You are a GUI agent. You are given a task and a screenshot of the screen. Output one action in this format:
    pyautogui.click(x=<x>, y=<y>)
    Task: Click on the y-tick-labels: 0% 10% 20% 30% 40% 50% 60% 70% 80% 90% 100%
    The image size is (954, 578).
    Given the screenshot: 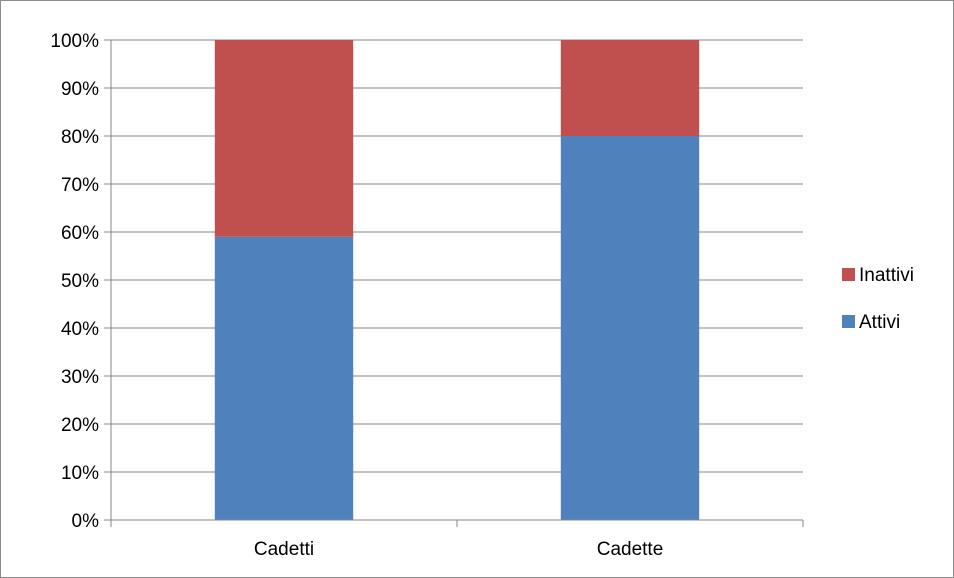 What is the action you would take?
    pyautogui.click(x=74, y=281)
    